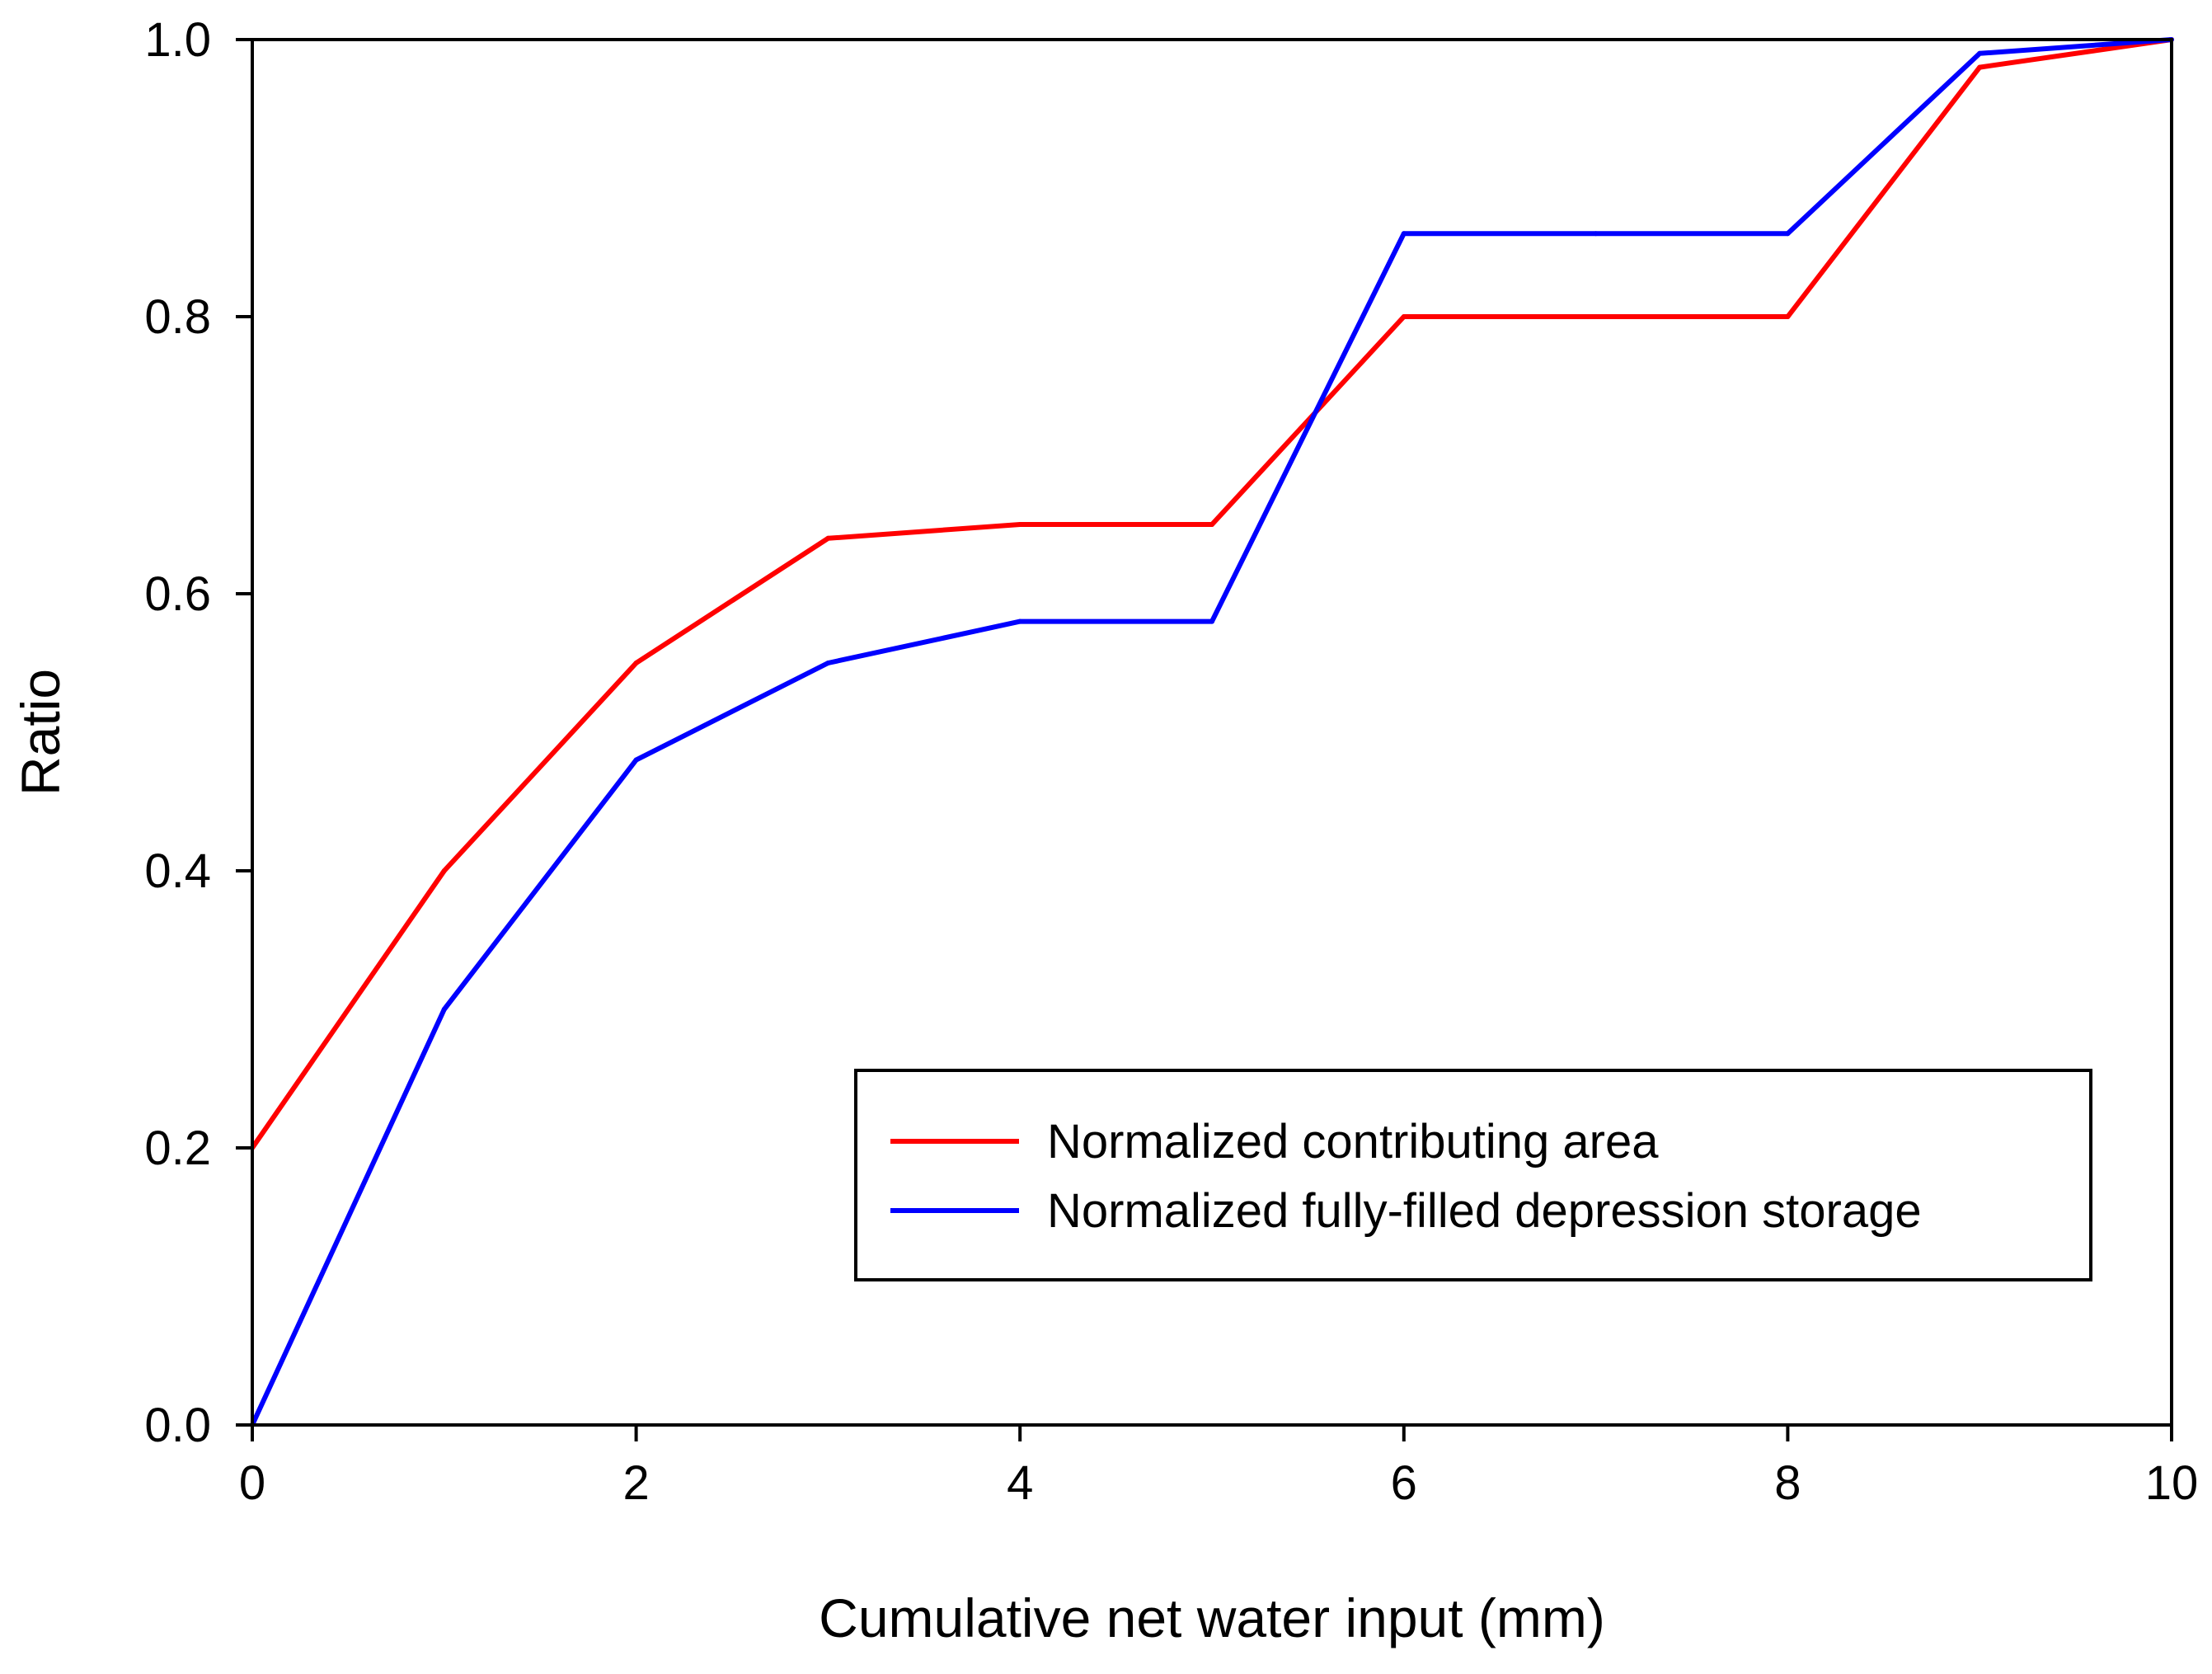 The width and height of the screenshot is (2212, 1674). Describe the element at coordinates (2172, 1483) in the screenshot. I see `x-tick-label: 10` at that location.